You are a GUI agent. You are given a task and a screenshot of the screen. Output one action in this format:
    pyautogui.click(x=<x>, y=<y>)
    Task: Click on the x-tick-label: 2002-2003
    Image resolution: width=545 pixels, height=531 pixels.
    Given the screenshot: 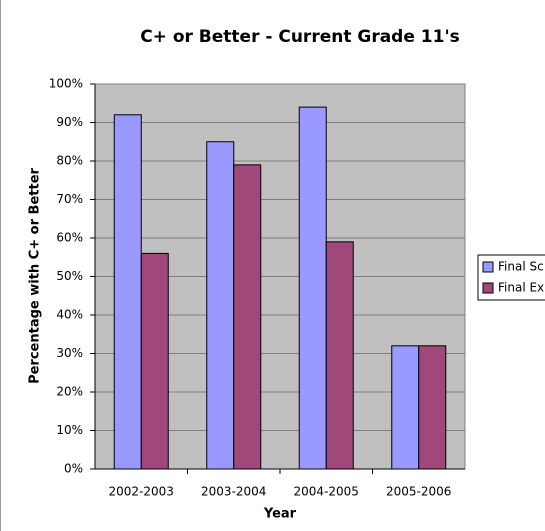 What is the action you would take?
    pyautogui.click(x=141, y=492)
    